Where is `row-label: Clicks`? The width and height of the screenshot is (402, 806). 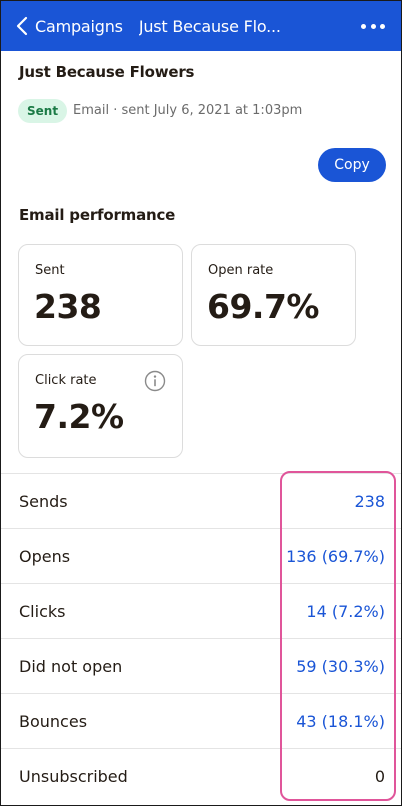 row-label: Clicks is located at coordinates (42, 611).